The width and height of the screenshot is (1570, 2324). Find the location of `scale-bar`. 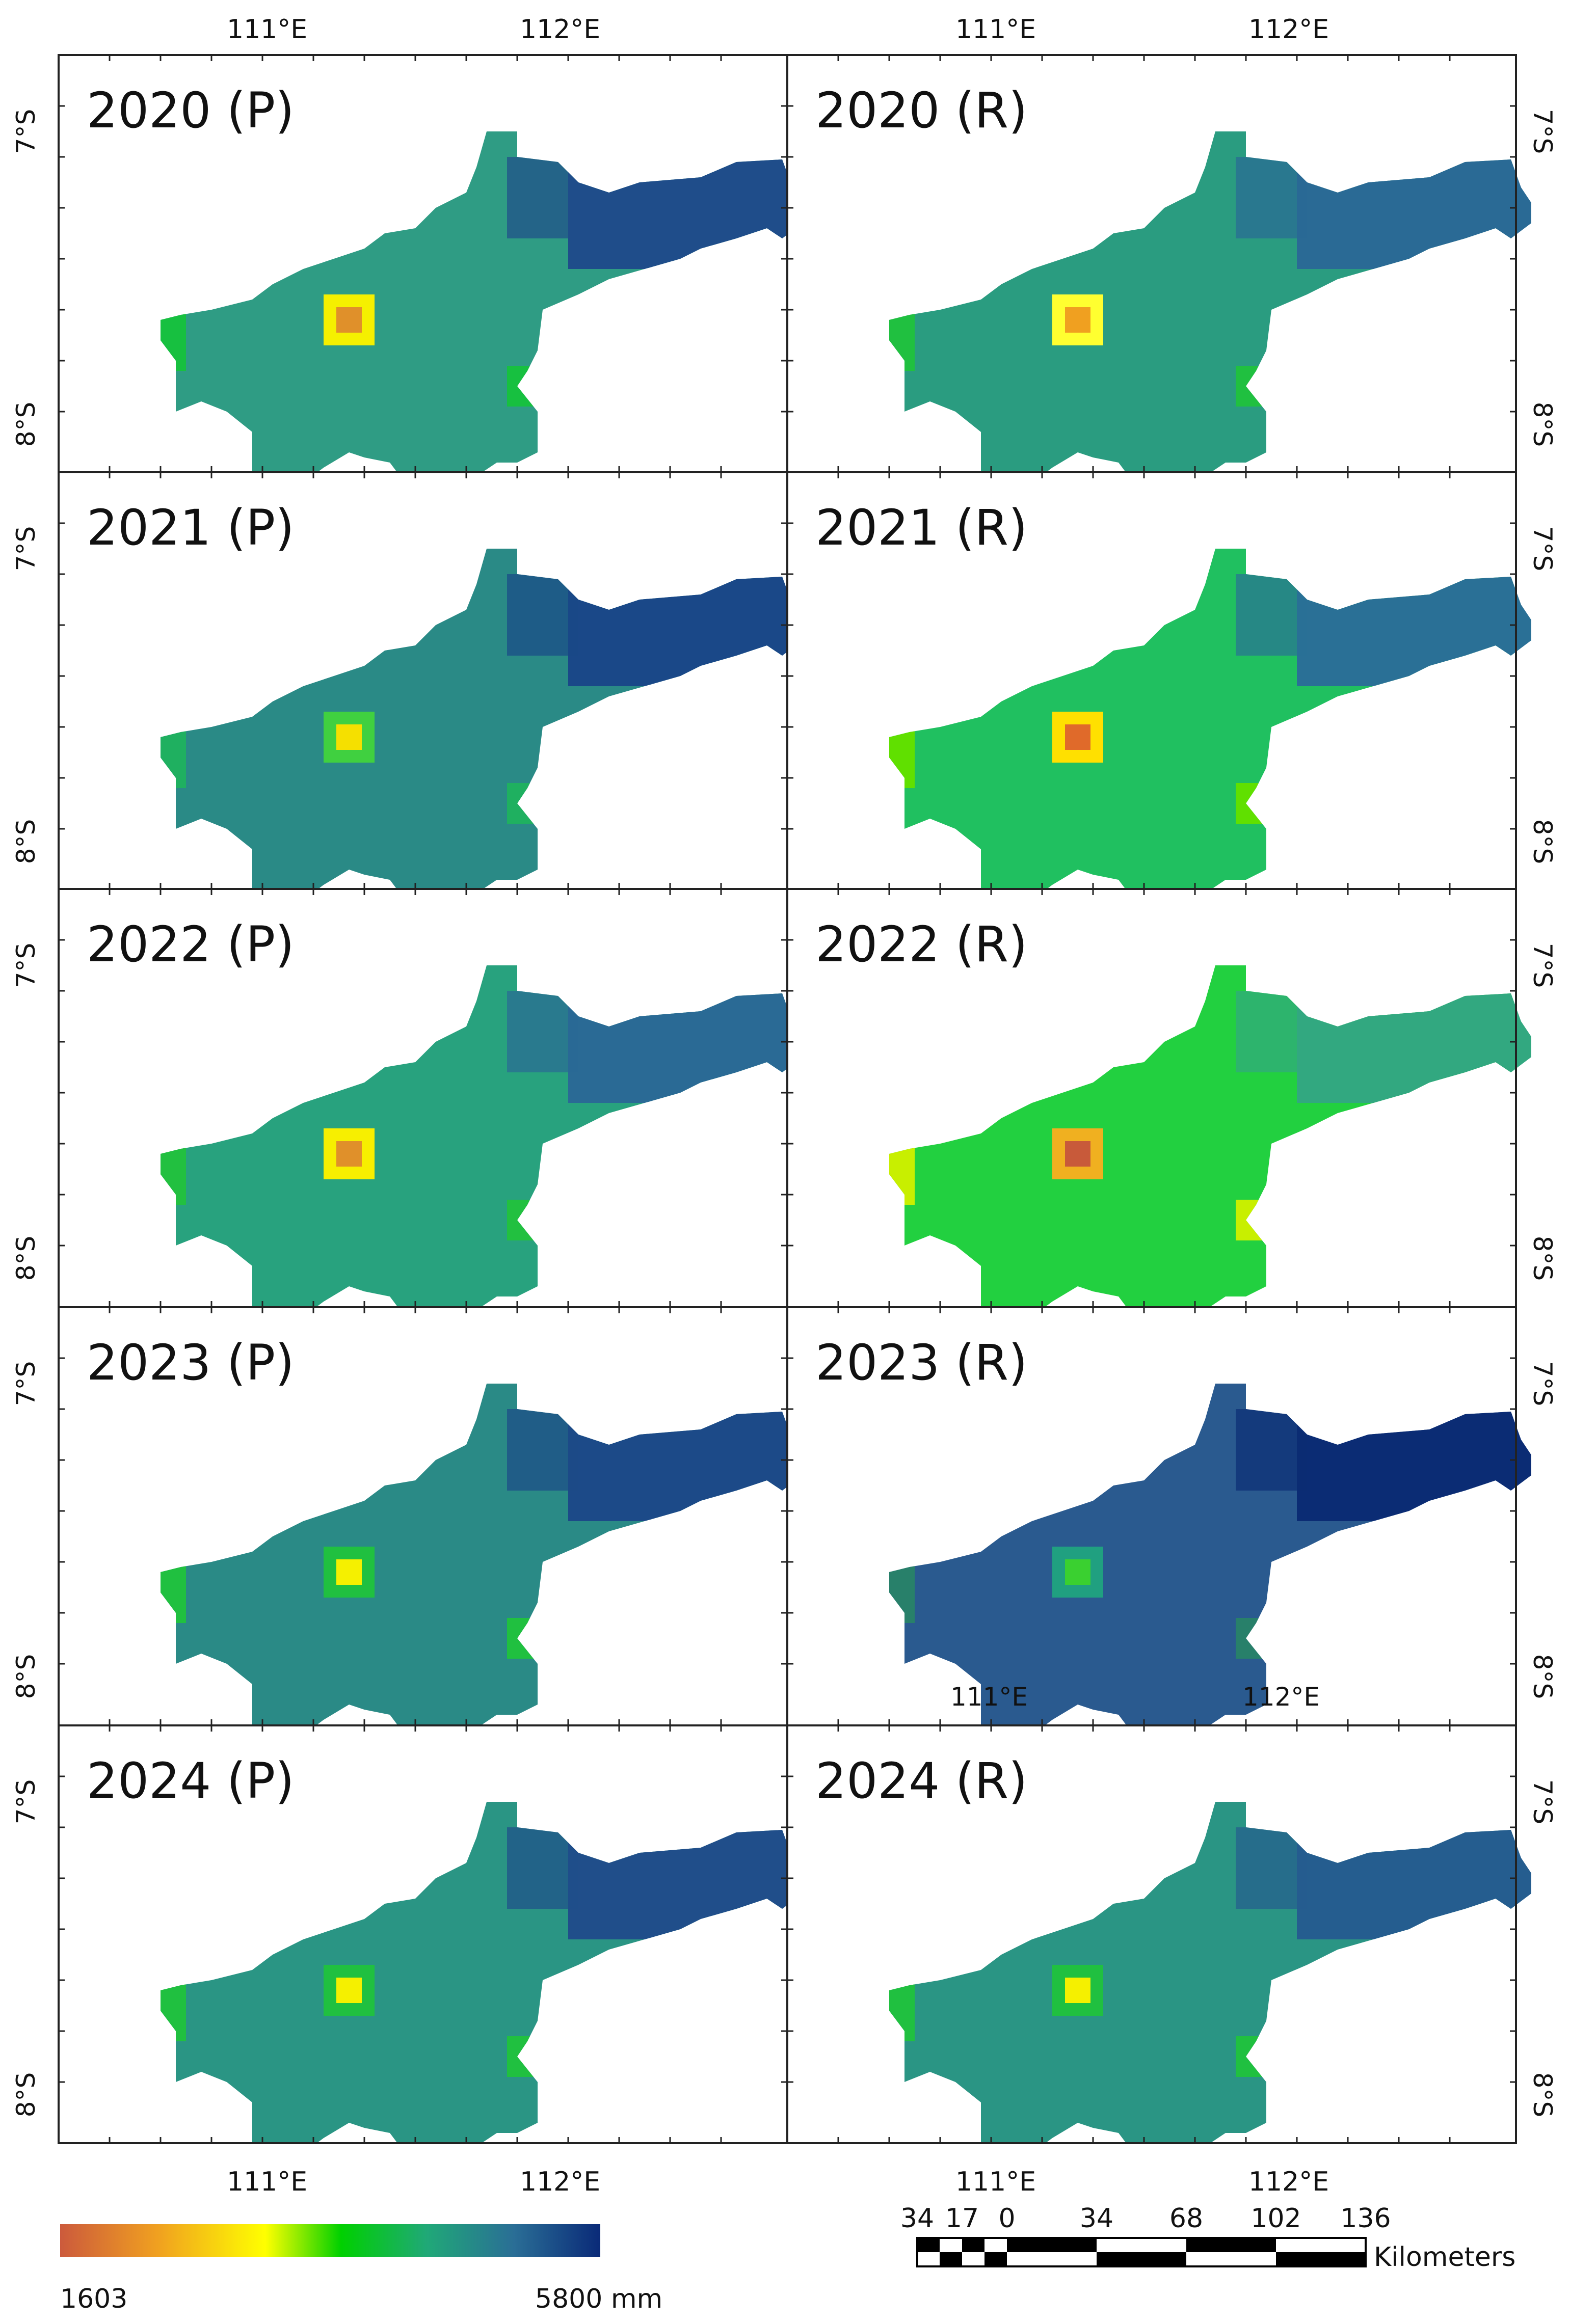

scale-bar is located at coordinates (1141, 2252).